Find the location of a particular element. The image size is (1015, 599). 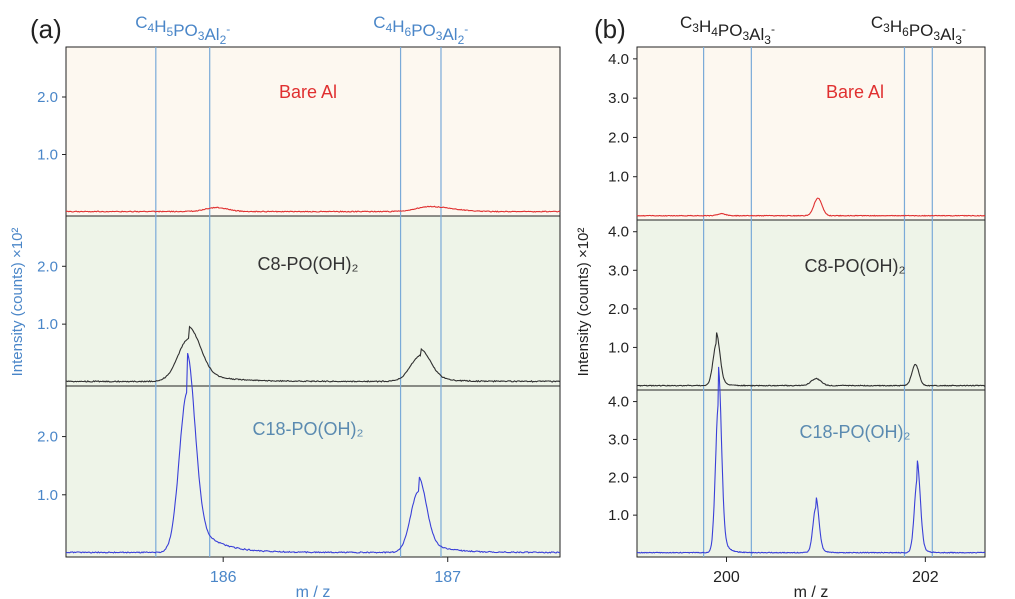

peak-formula-label: C4H5PO3Al2- is located at coordinates (182, 30).